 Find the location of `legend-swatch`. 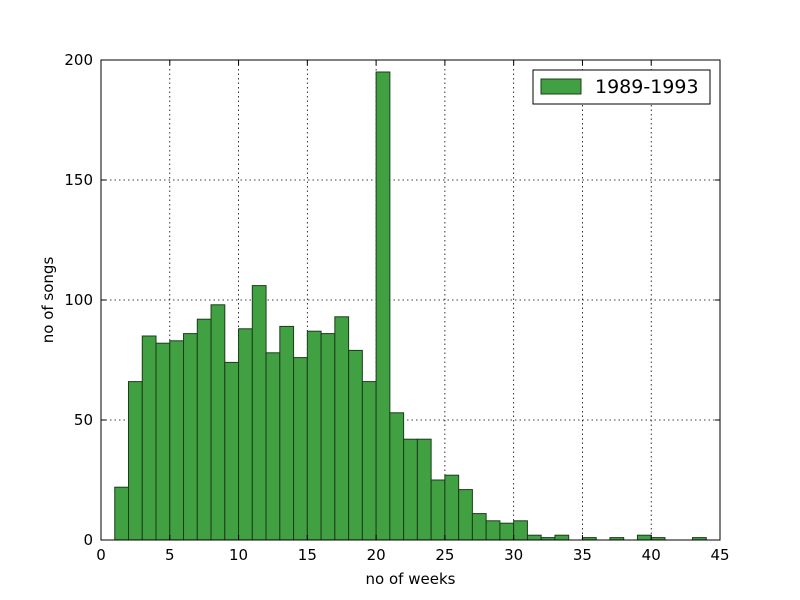

legend-swatch is located at coordinates (561, 86).